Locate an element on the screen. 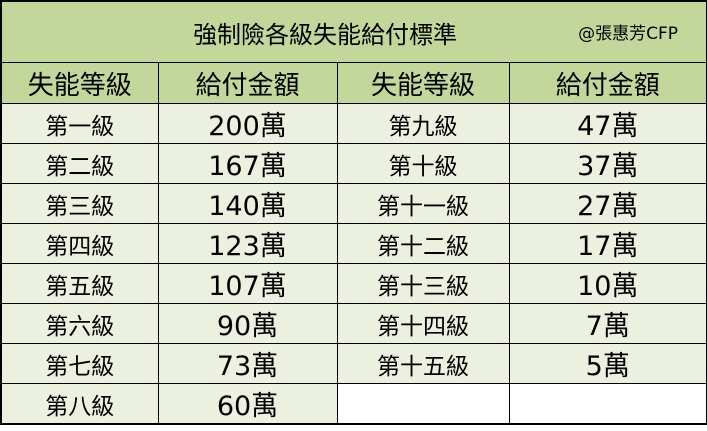  amount-cell: 7萬 is located at coordinates (607, 323).